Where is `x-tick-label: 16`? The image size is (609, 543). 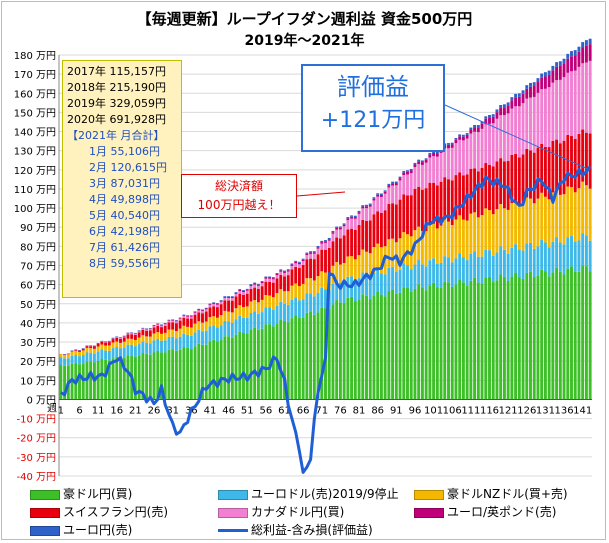
x-tick-label: 16 is located at coordinates (116, 410).